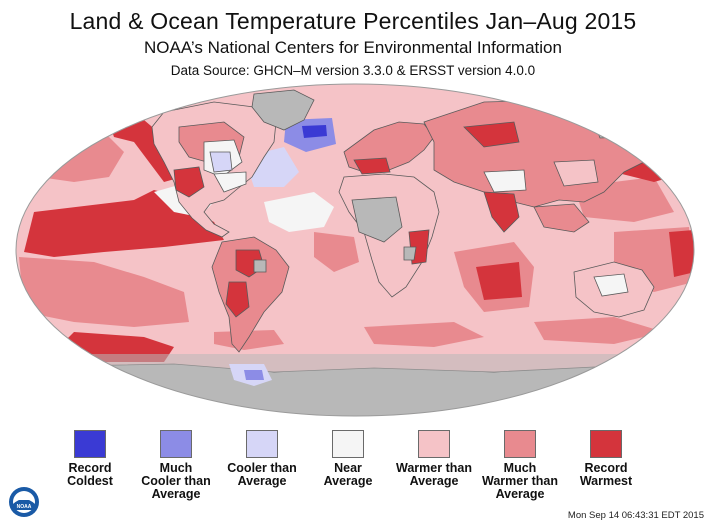 The image size is (706, 524). Describe the element at coordinates (230, 182) in the screenshot. I see `us-east-near-avg` at that location.